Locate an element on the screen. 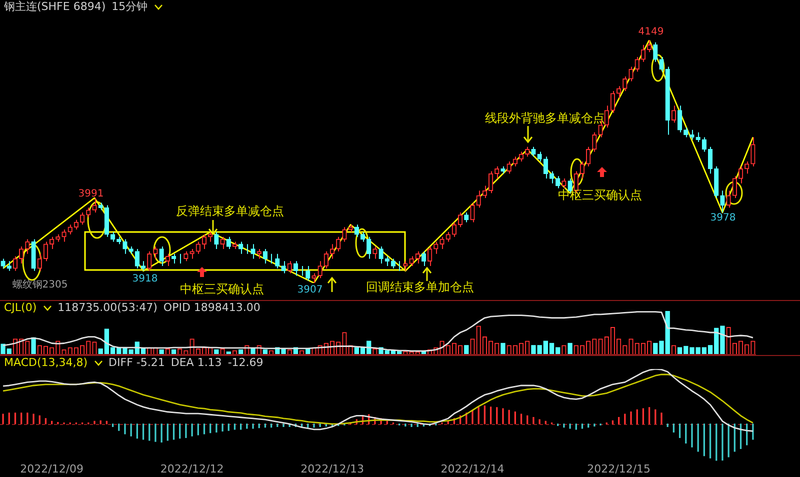 The width and height of the screenshot is (800, 477). annotation: 118735.00(53:47) is located at coordinates (108, 308).